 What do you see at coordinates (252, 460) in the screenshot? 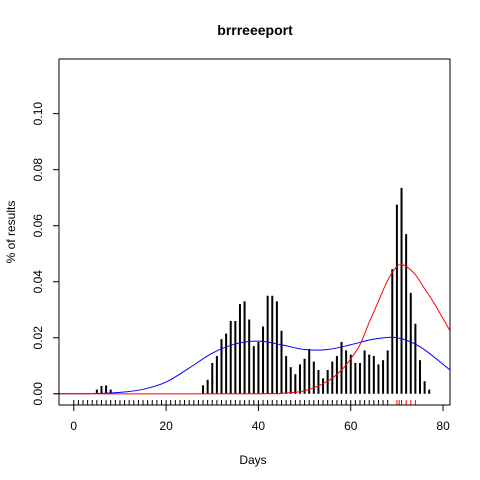
I see `x-axis-label: Days` at bounding box center [252, 460].